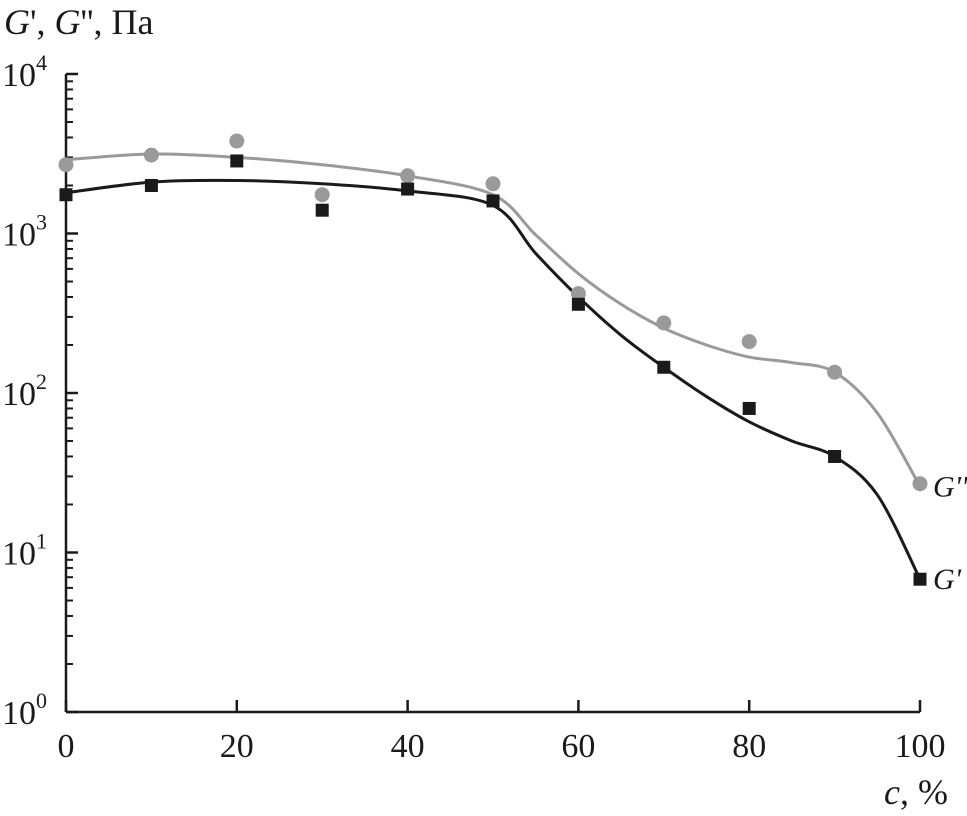 Image resolution: width=967 pixels, height=816 pixels. What do you see at coordinates (24, 551) in the screenshot?
I see `y-tick-label: 10¹` at bounding box center [24, 551].